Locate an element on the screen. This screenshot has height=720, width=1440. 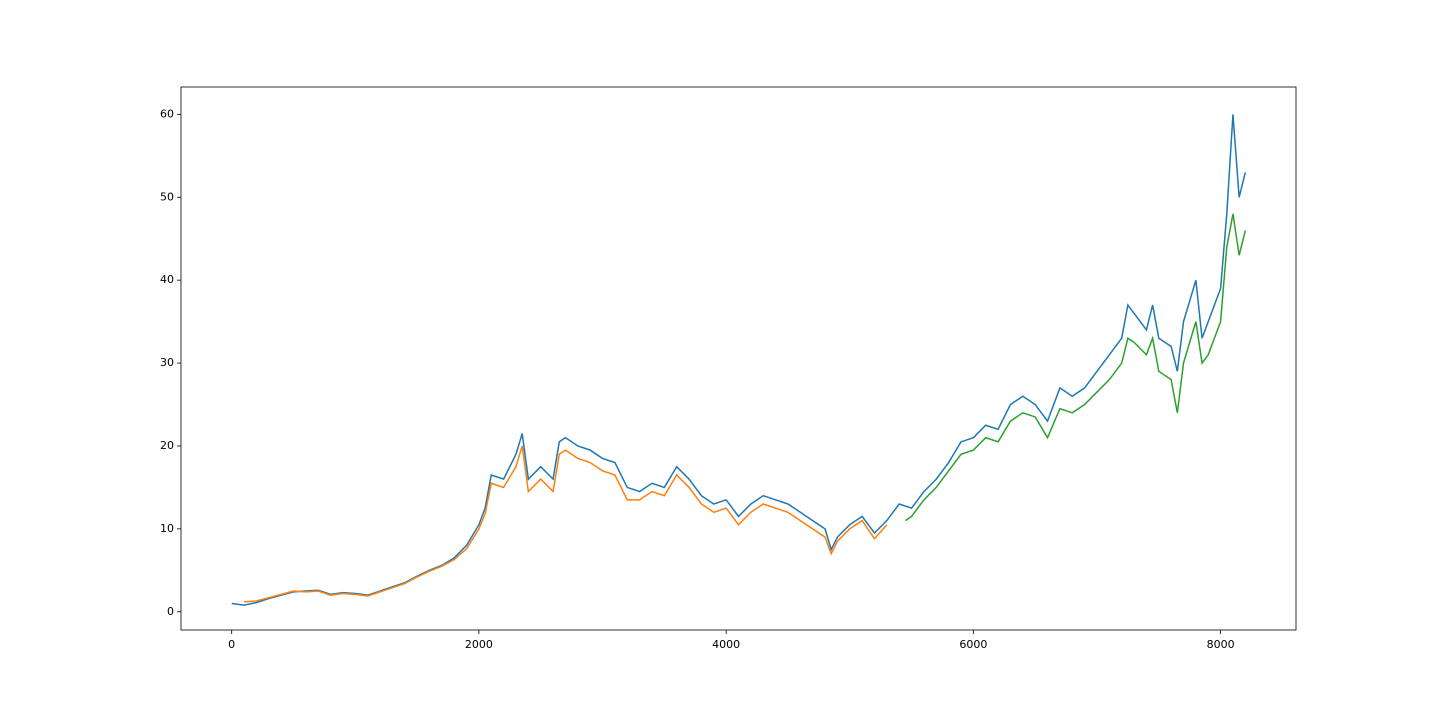
x-tick-label: 0 is located at coordinates (231, 644).